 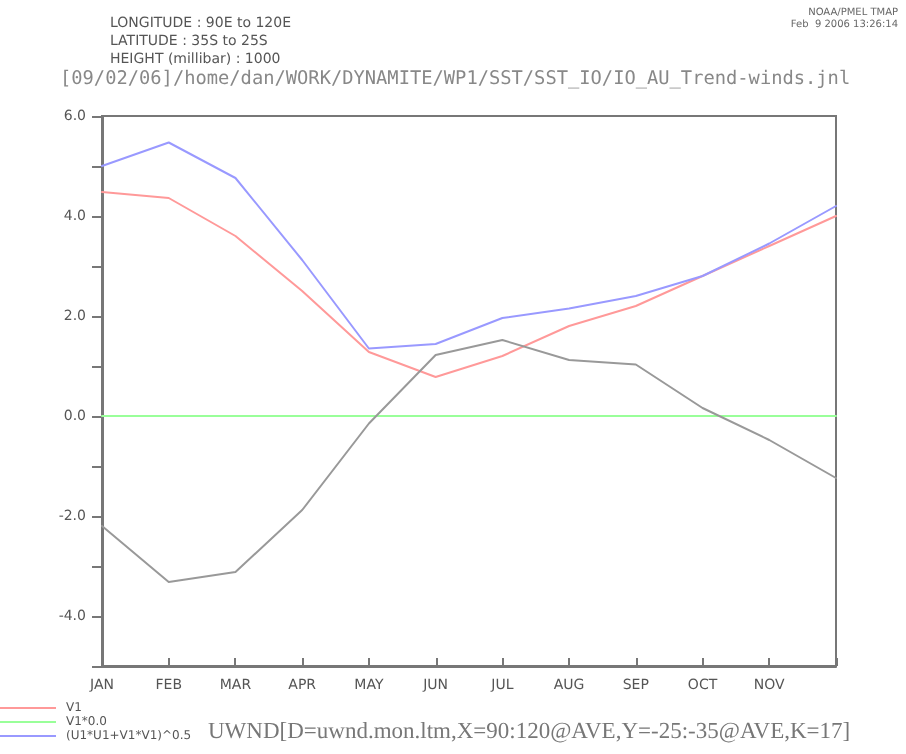 I want to click on x-axis-title: UWND[D=uwnd.mon.ltm,X=90:120@AVE,Y=-25:-35@AVE,K=17], so click(x=529, y=732).